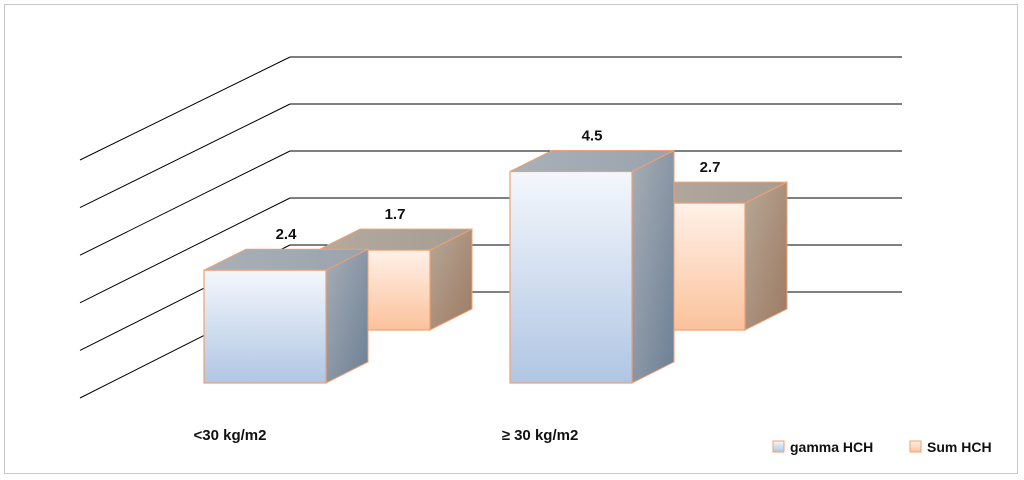  I want to click on data-label-s1-c1: 2.7, so click(710, 167).